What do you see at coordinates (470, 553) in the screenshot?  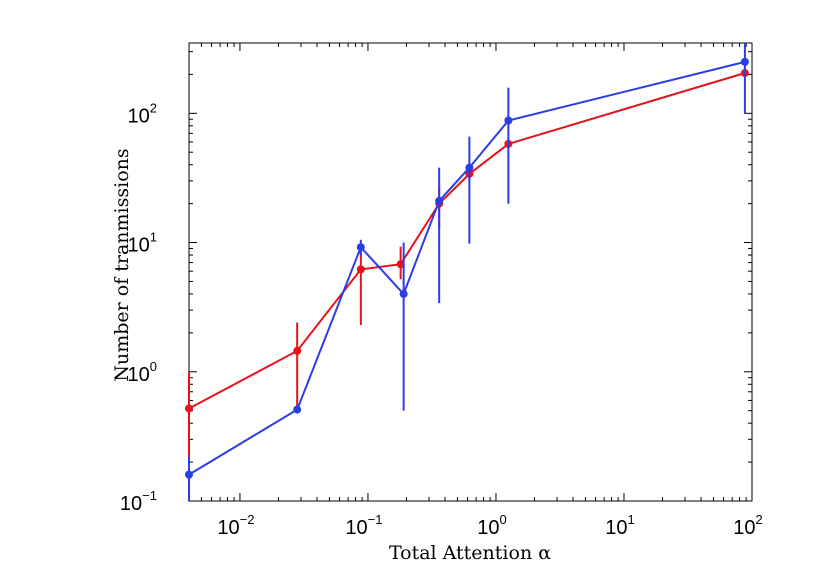 I see `x-axis-title: Total Attention α` at bounding box center [470, 553].